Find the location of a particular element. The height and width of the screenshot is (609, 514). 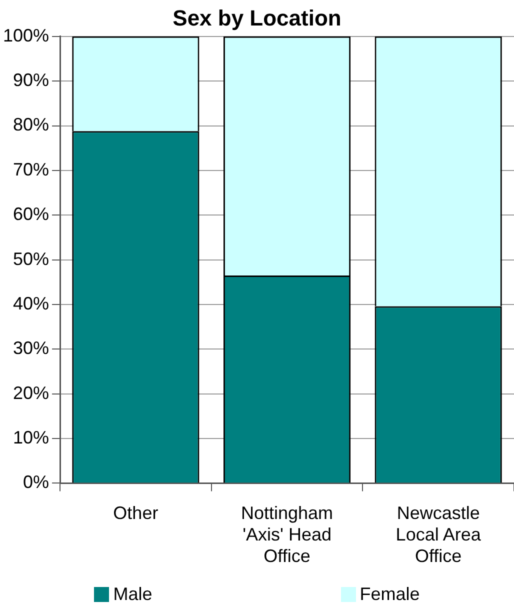

y-tick-label: 90% is located at coordinates (31, 80).